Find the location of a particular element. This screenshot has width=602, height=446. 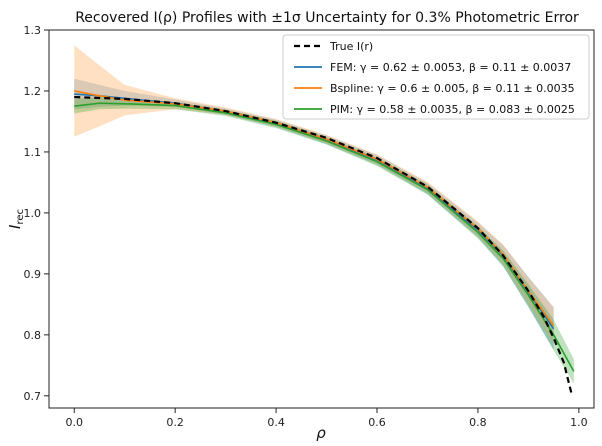

y-tick-label: 1.1 is located at coordinates (33, 152).